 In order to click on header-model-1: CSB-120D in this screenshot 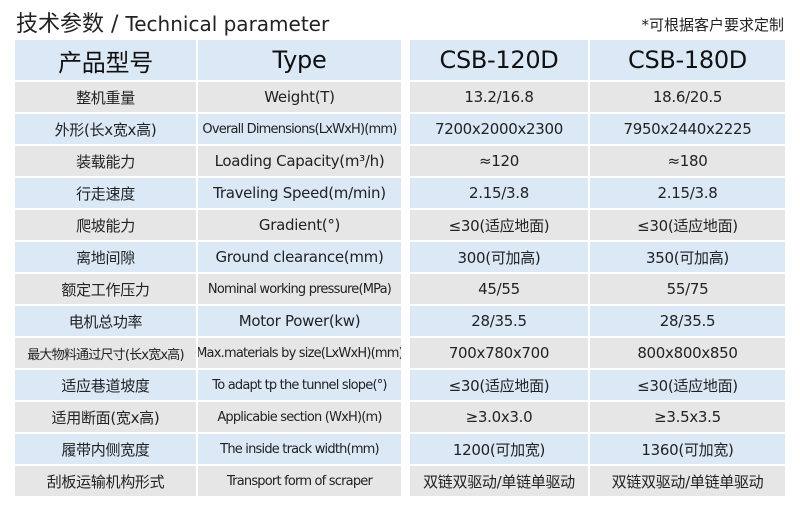, I will do `click(499, 60)`.